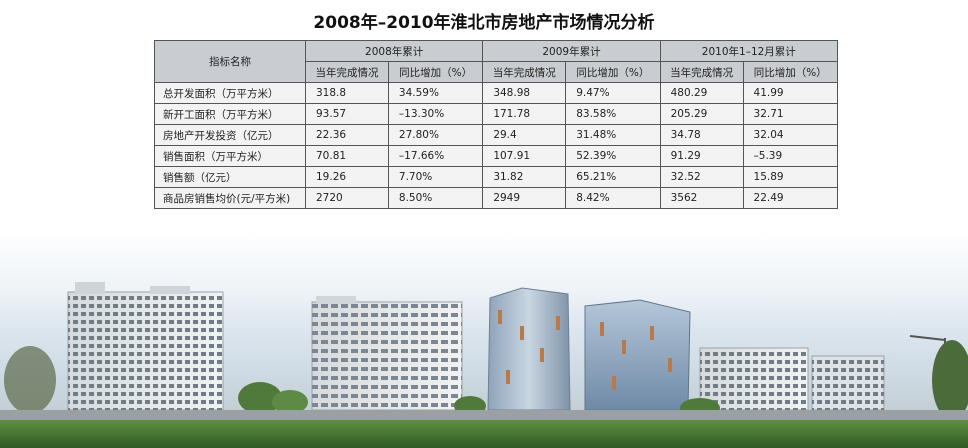 The width and height of the screenshot is (968, 448). I want to click on glass-tower-right, so click(637, 355).